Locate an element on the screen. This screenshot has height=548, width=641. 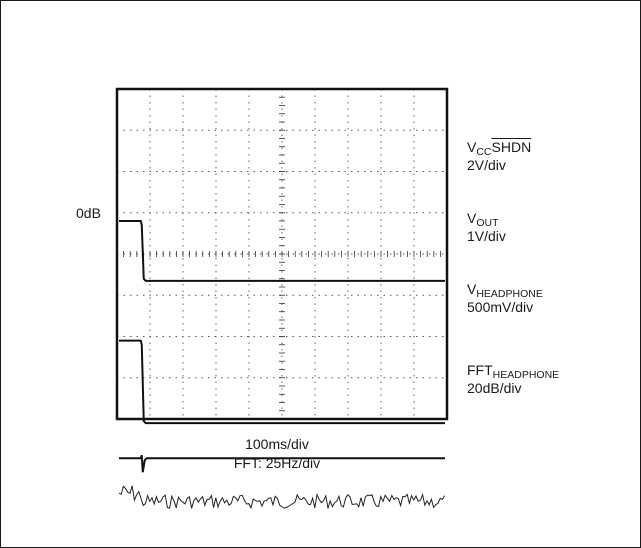
trace-label-fft-headphone: FFTHEADPHONE is located at coordinates (513, 371).